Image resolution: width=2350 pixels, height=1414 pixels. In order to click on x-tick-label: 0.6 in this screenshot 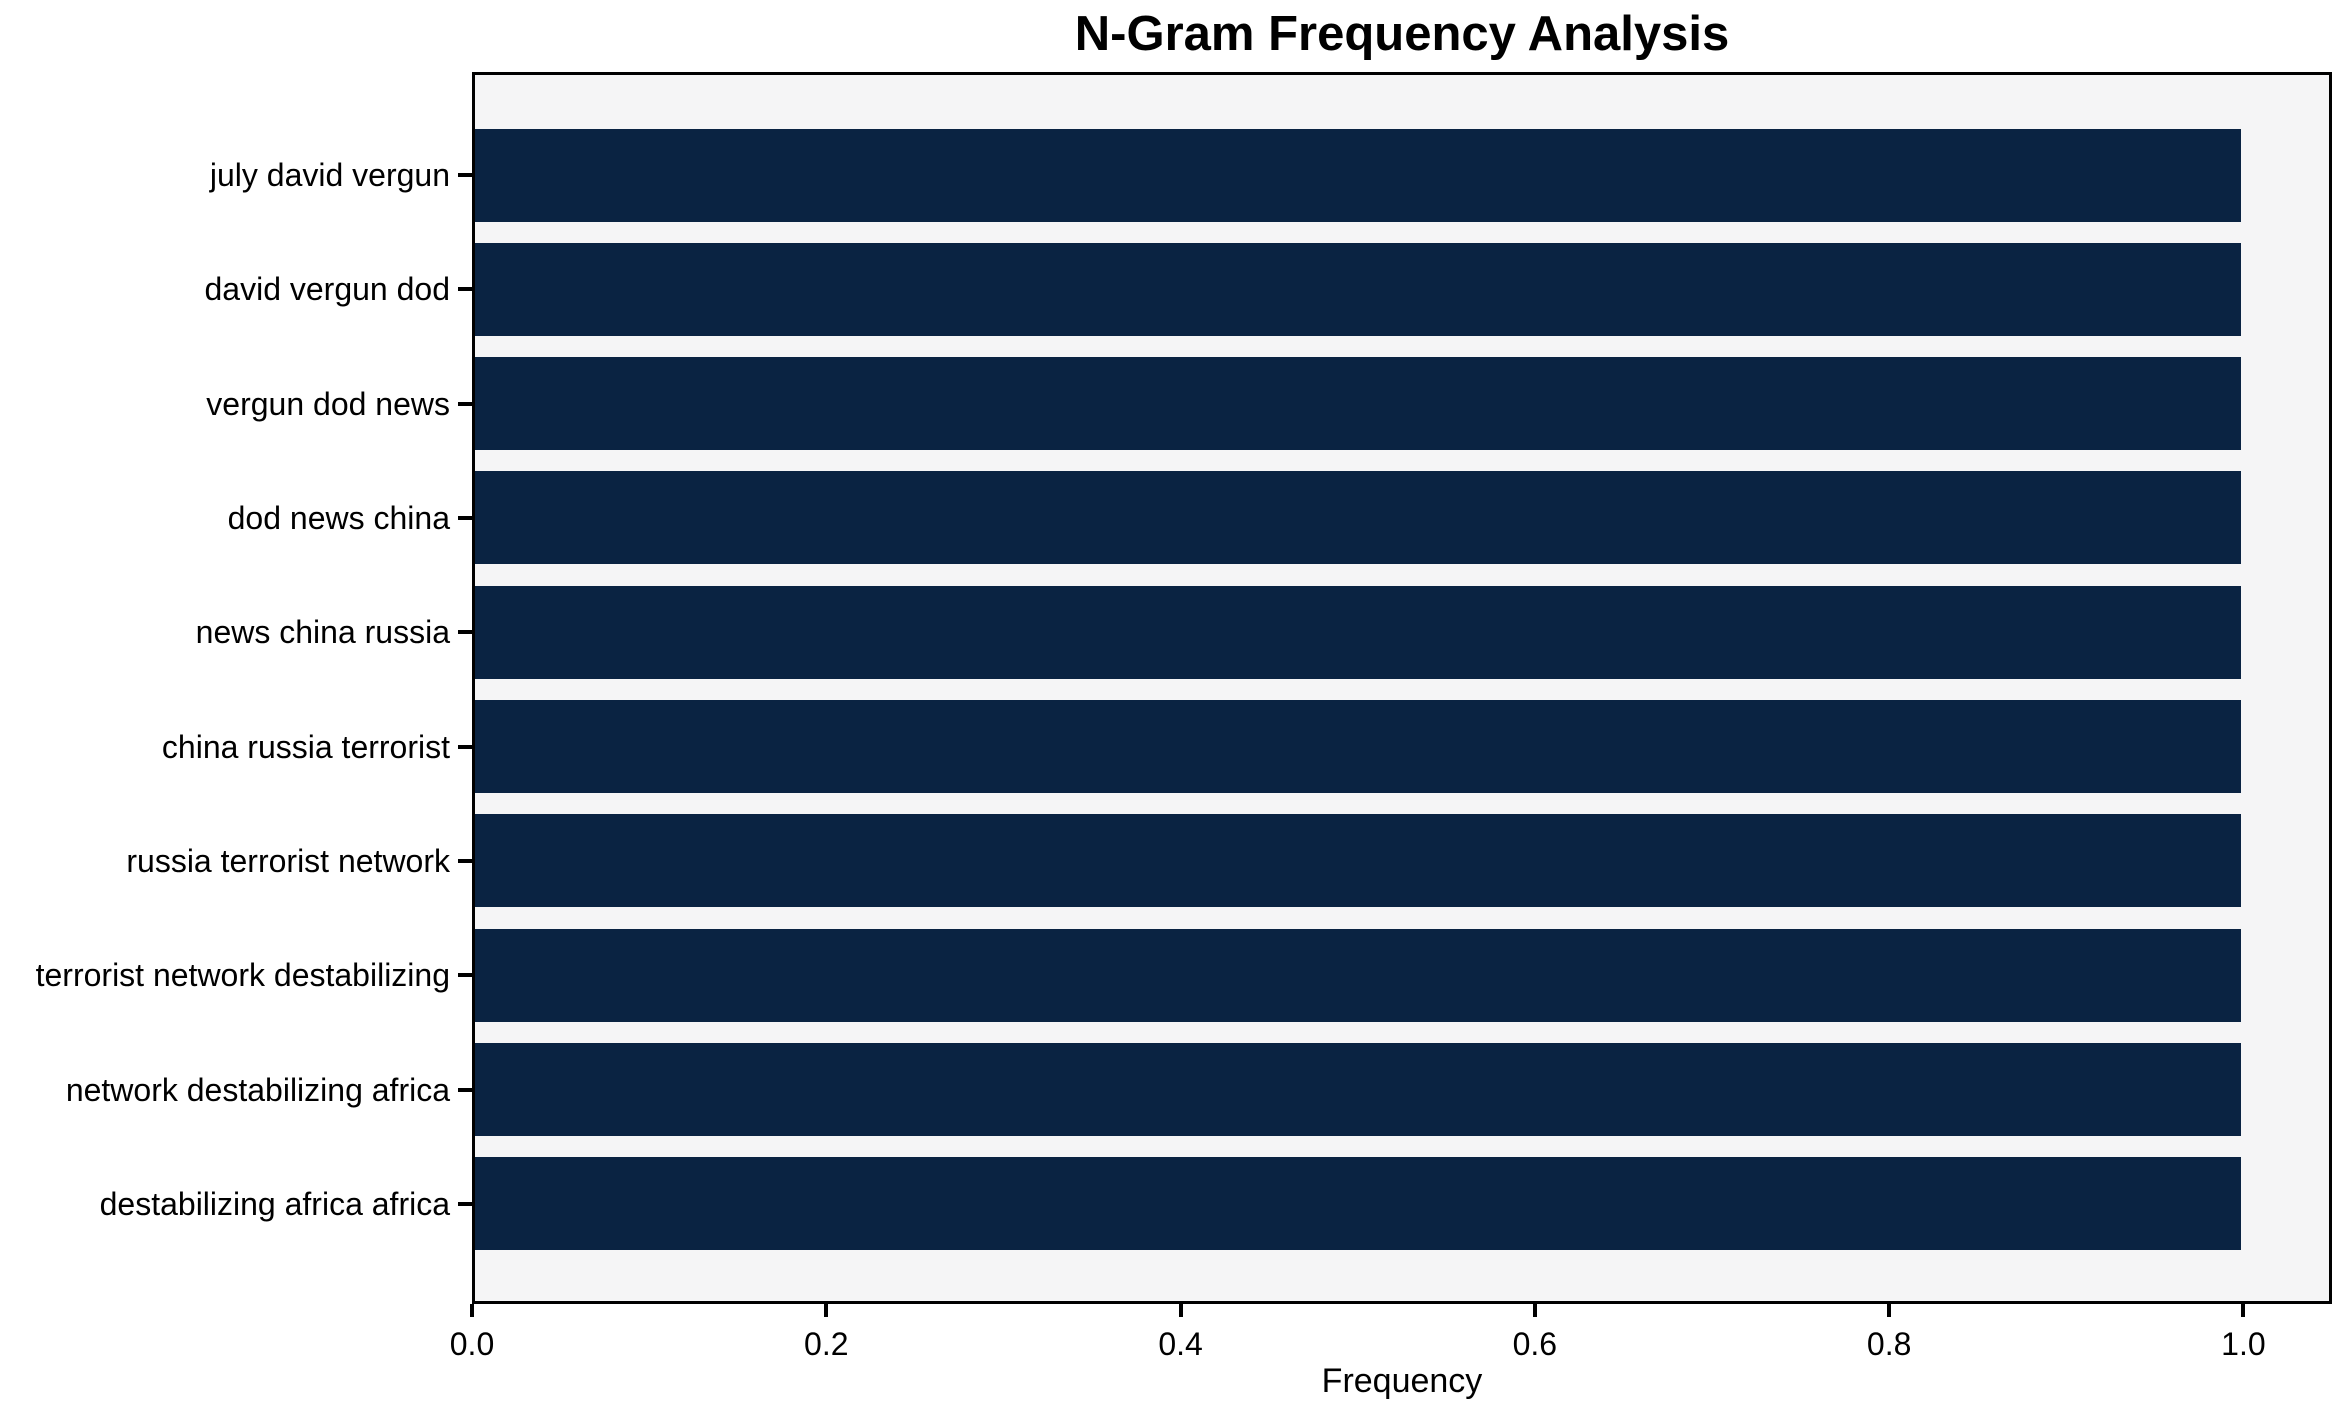, I will do `click(1535, 1344)`.